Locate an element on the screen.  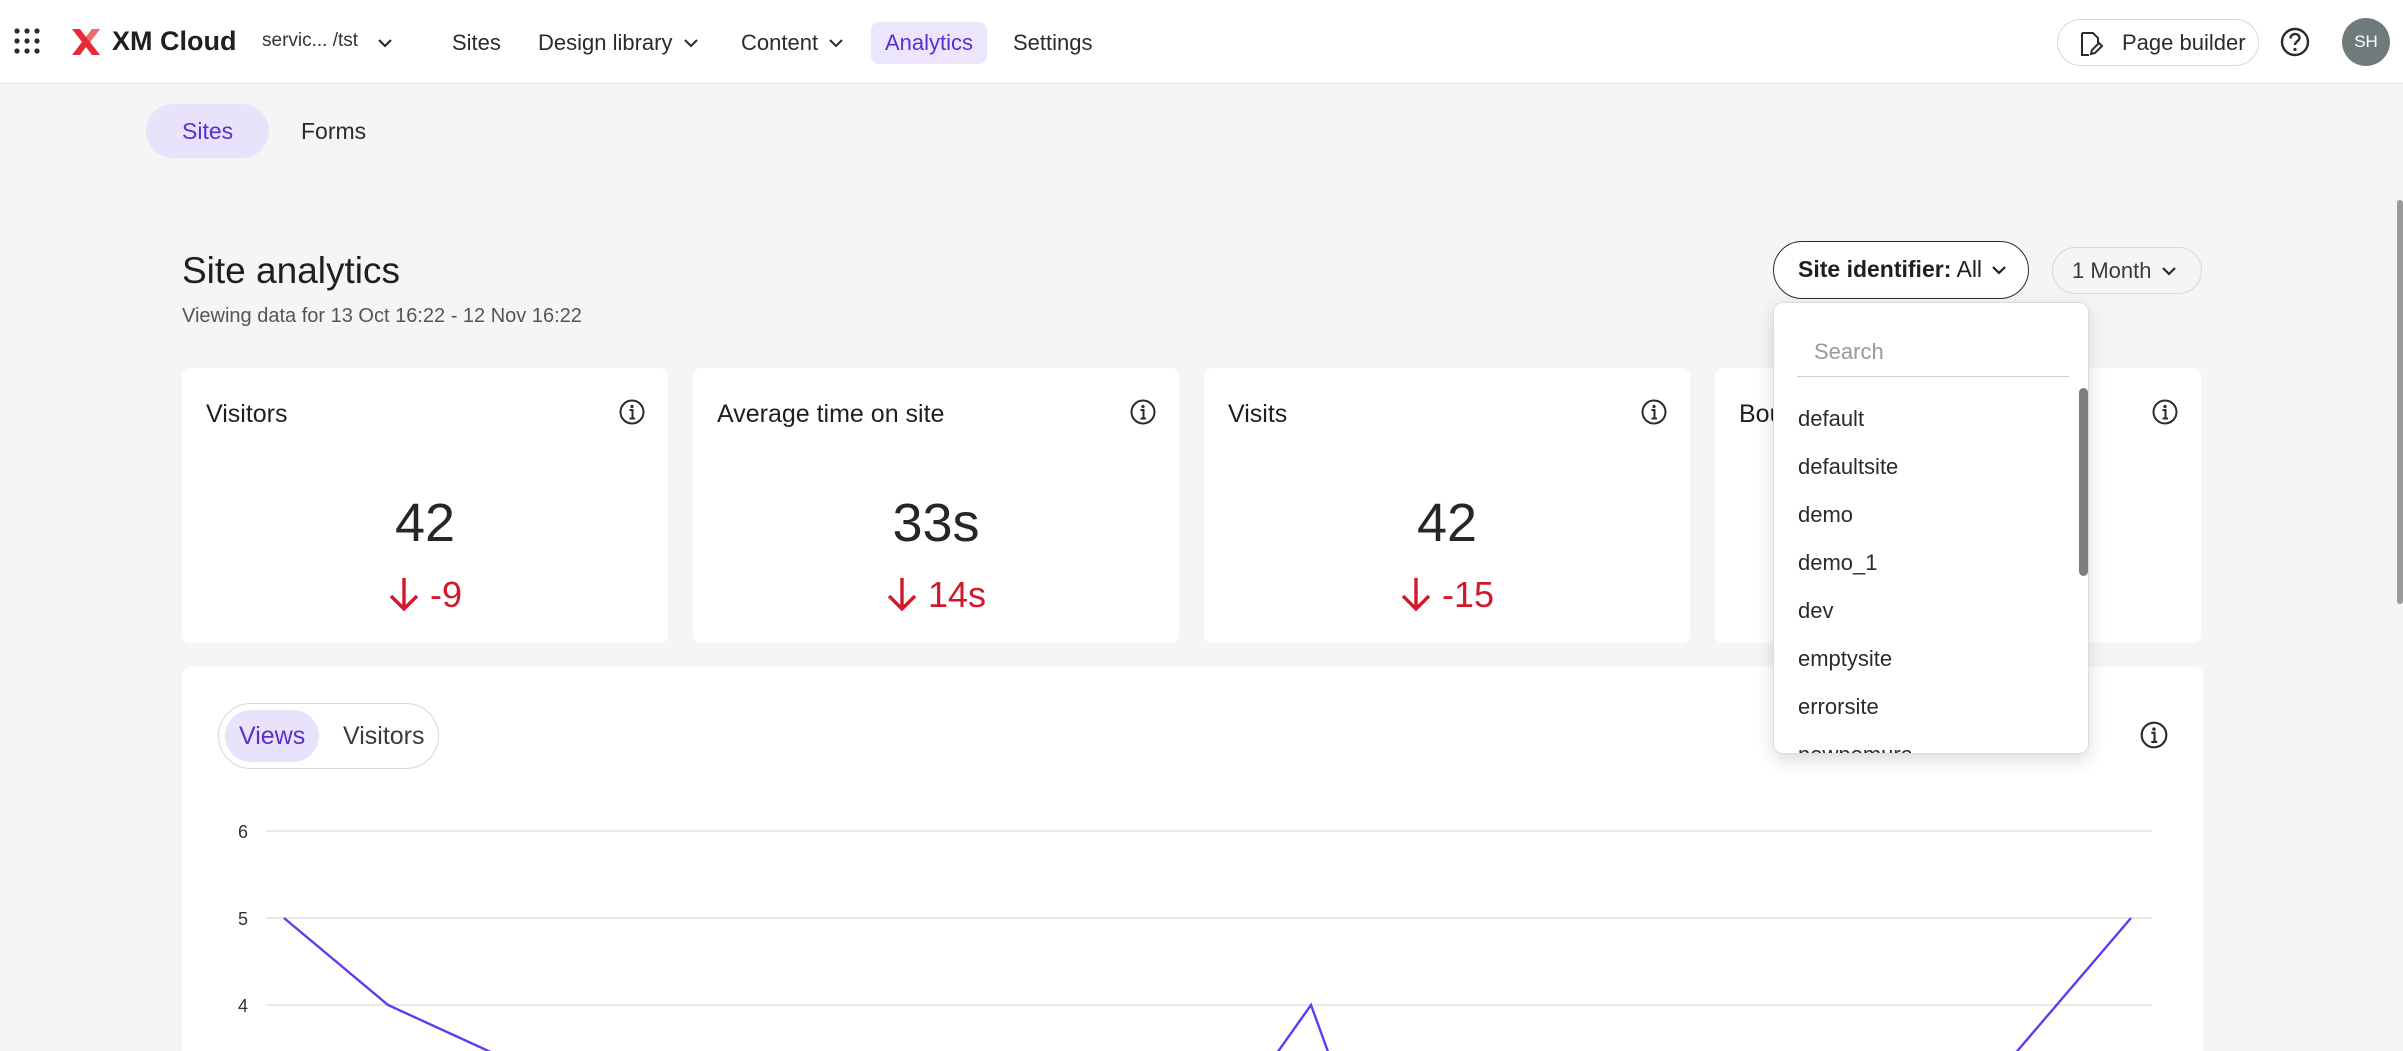
xm-cloud-logo-icon is located at coordinates (86, 42).